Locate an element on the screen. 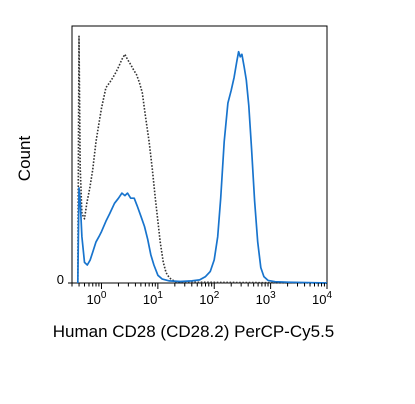 Image resolution: width=415 pixels, height=404 pixels. x-axis: 10⁰ 10¹ 10² 10³ 10⁴ is located at coordinates (201, 295).